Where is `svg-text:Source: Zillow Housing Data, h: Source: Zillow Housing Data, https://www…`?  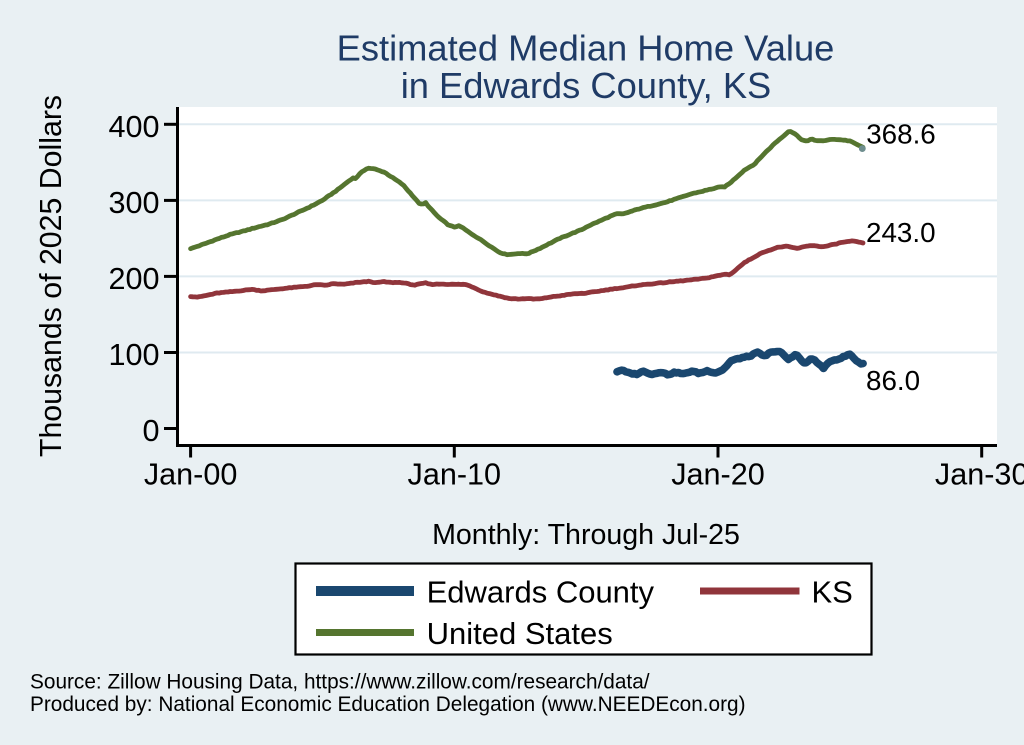 svg-text:Source: Zillow Housing Data, h: Source: Zillow Housing Data, https://www… is located at coordinates (340, 681).